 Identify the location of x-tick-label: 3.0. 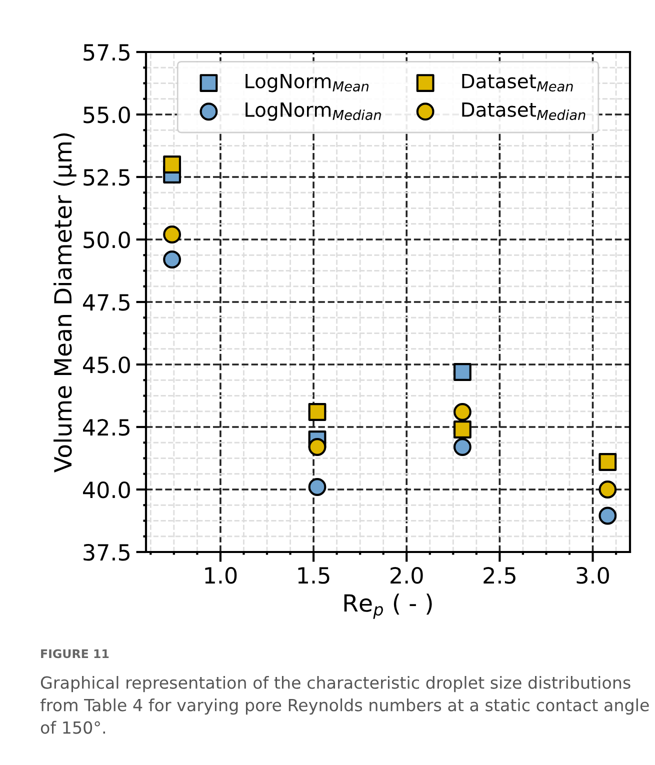
(592, 575).